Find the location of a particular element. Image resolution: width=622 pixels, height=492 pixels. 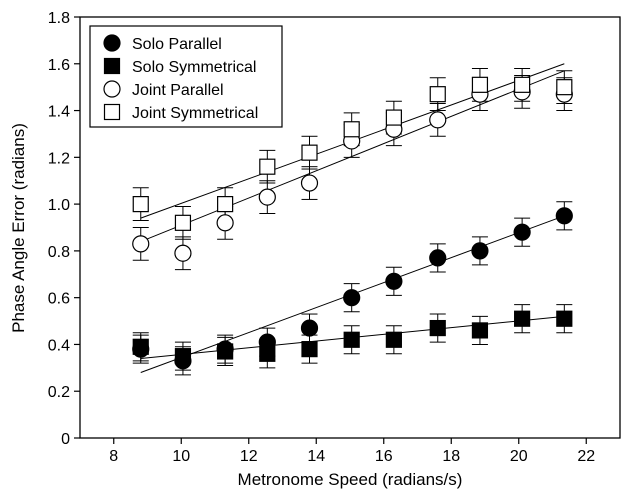

y-tick-label: 0.8 is located at coordinates (59, 252).